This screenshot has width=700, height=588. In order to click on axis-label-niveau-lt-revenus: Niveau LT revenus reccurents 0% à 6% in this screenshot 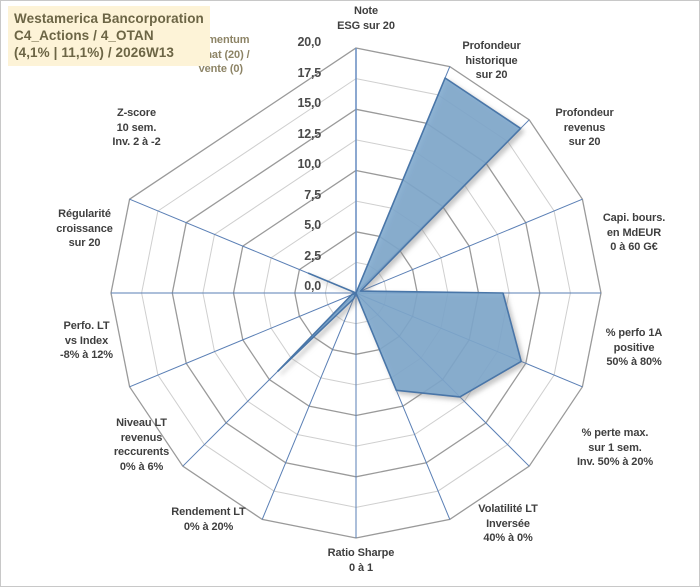, I will do `click(141, 445)`.